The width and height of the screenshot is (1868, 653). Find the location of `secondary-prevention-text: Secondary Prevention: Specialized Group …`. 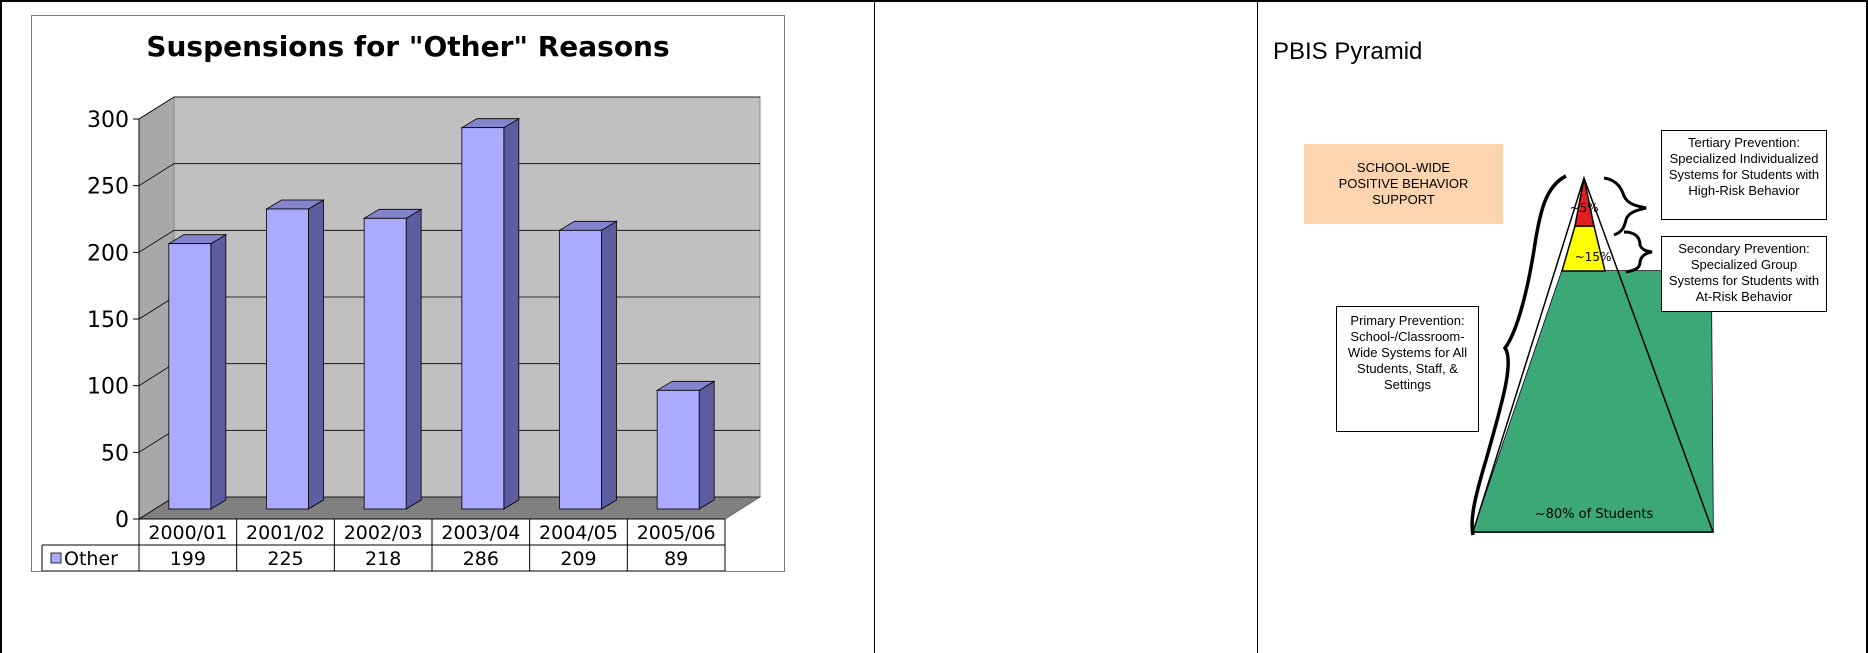

secondary-prevention-text: Secondary Prevention: Specialized Group … is located at coordinates (1744, 272).